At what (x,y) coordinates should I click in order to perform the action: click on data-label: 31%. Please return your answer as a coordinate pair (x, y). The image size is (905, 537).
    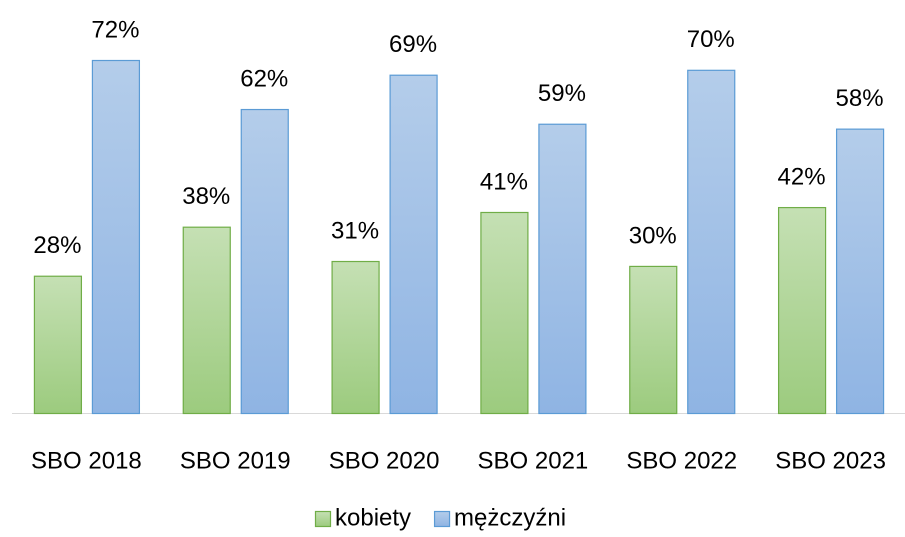
    Looking at the image, I should click on (355, 230).